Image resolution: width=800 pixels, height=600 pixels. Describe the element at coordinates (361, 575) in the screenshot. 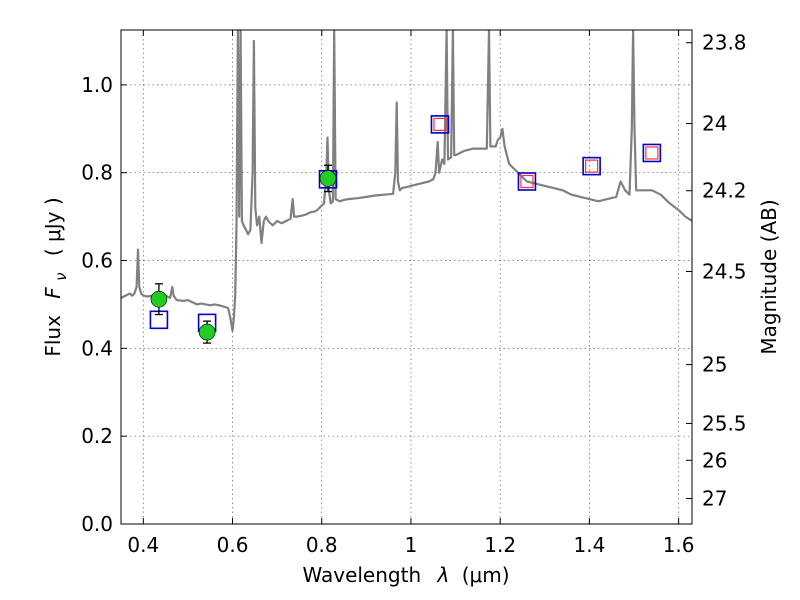

I see `x-axis-label-text: Wavelength` at that location.